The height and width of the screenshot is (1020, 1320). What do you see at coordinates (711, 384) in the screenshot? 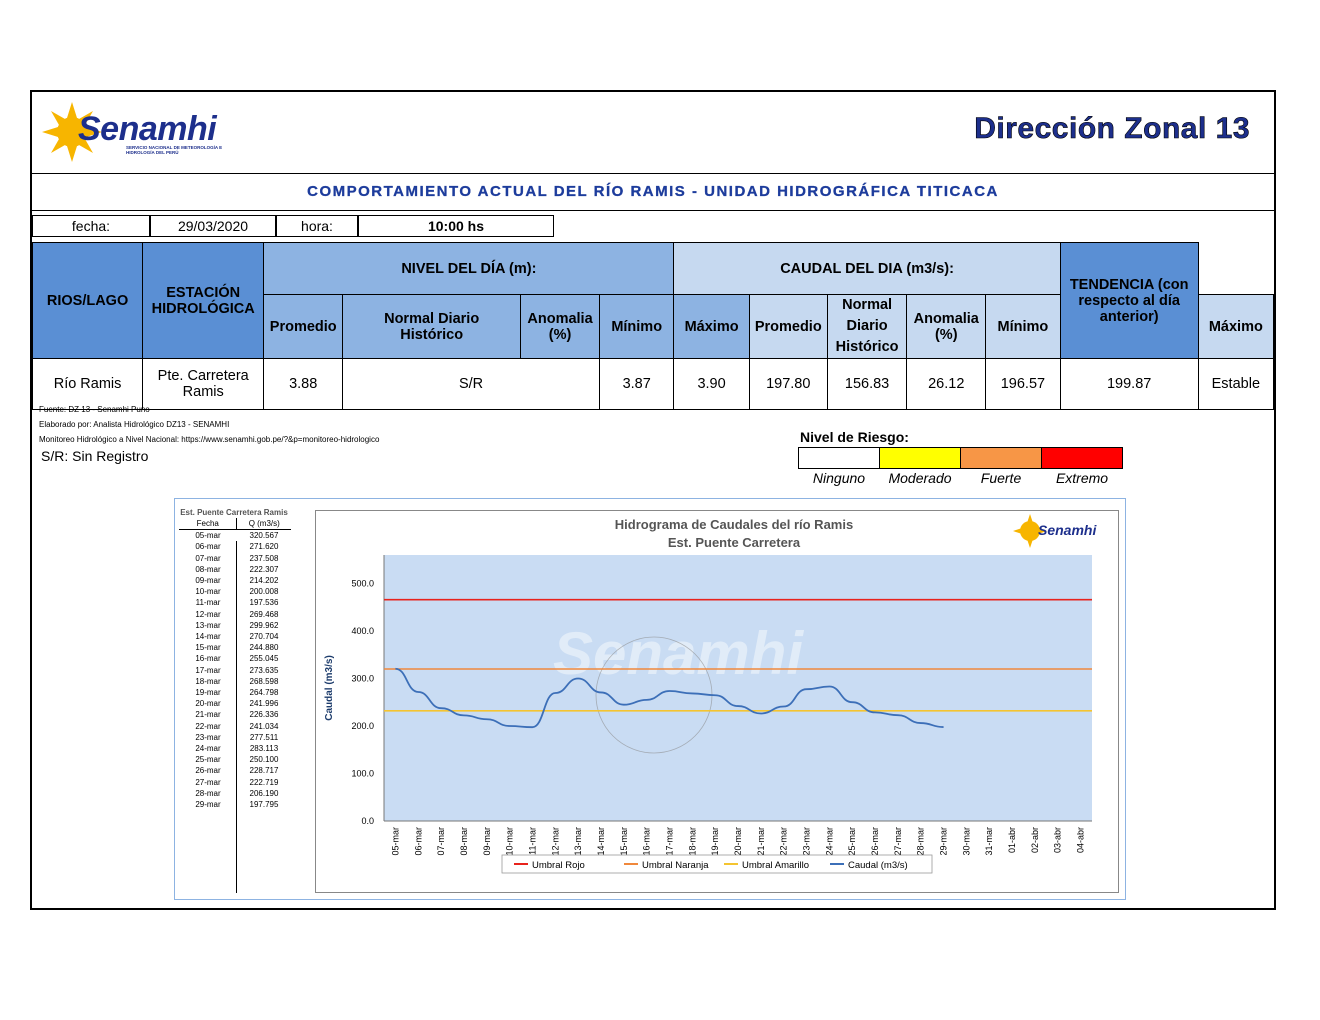
I see `cell-nivel-maximo: 3.90` at bounding box center [711, 384].